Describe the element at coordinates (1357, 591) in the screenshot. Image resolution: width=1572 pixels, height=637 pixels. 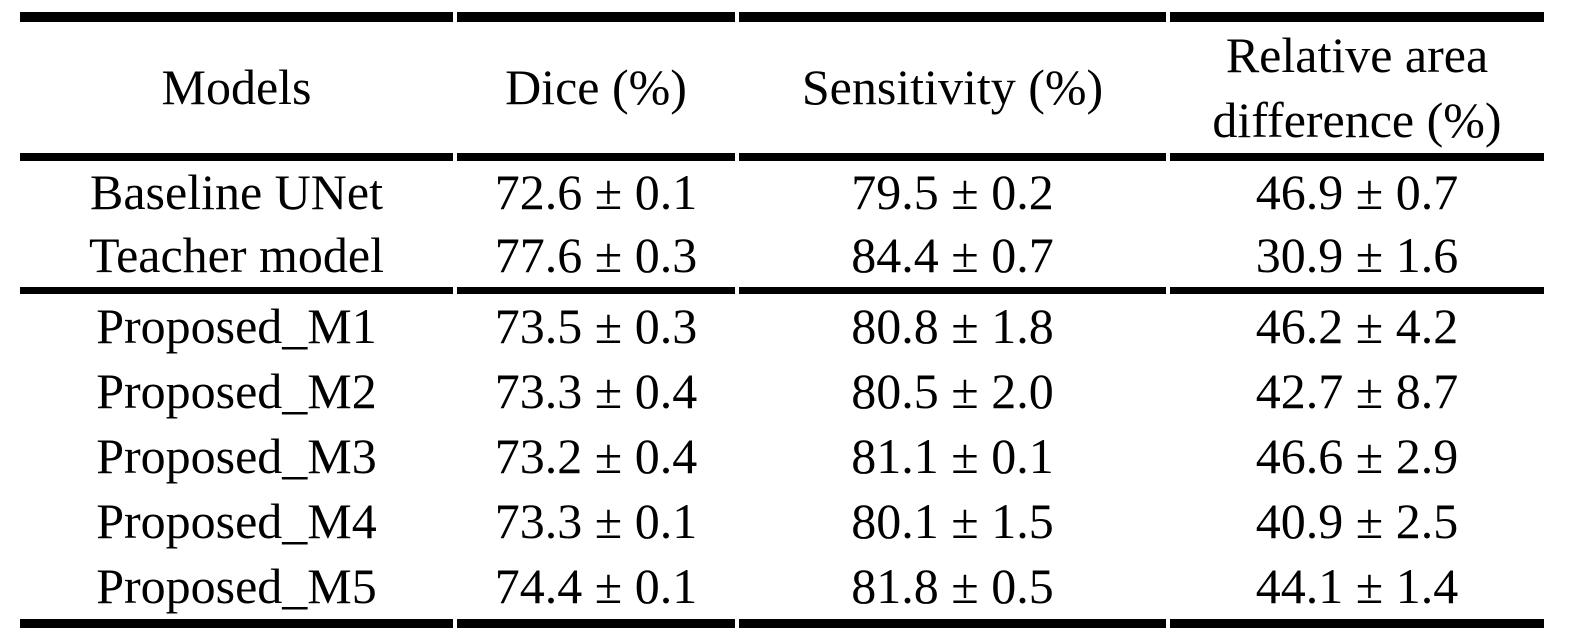
I see `cell-relative-area-difference: 44.1 ± 1.4` at that location.